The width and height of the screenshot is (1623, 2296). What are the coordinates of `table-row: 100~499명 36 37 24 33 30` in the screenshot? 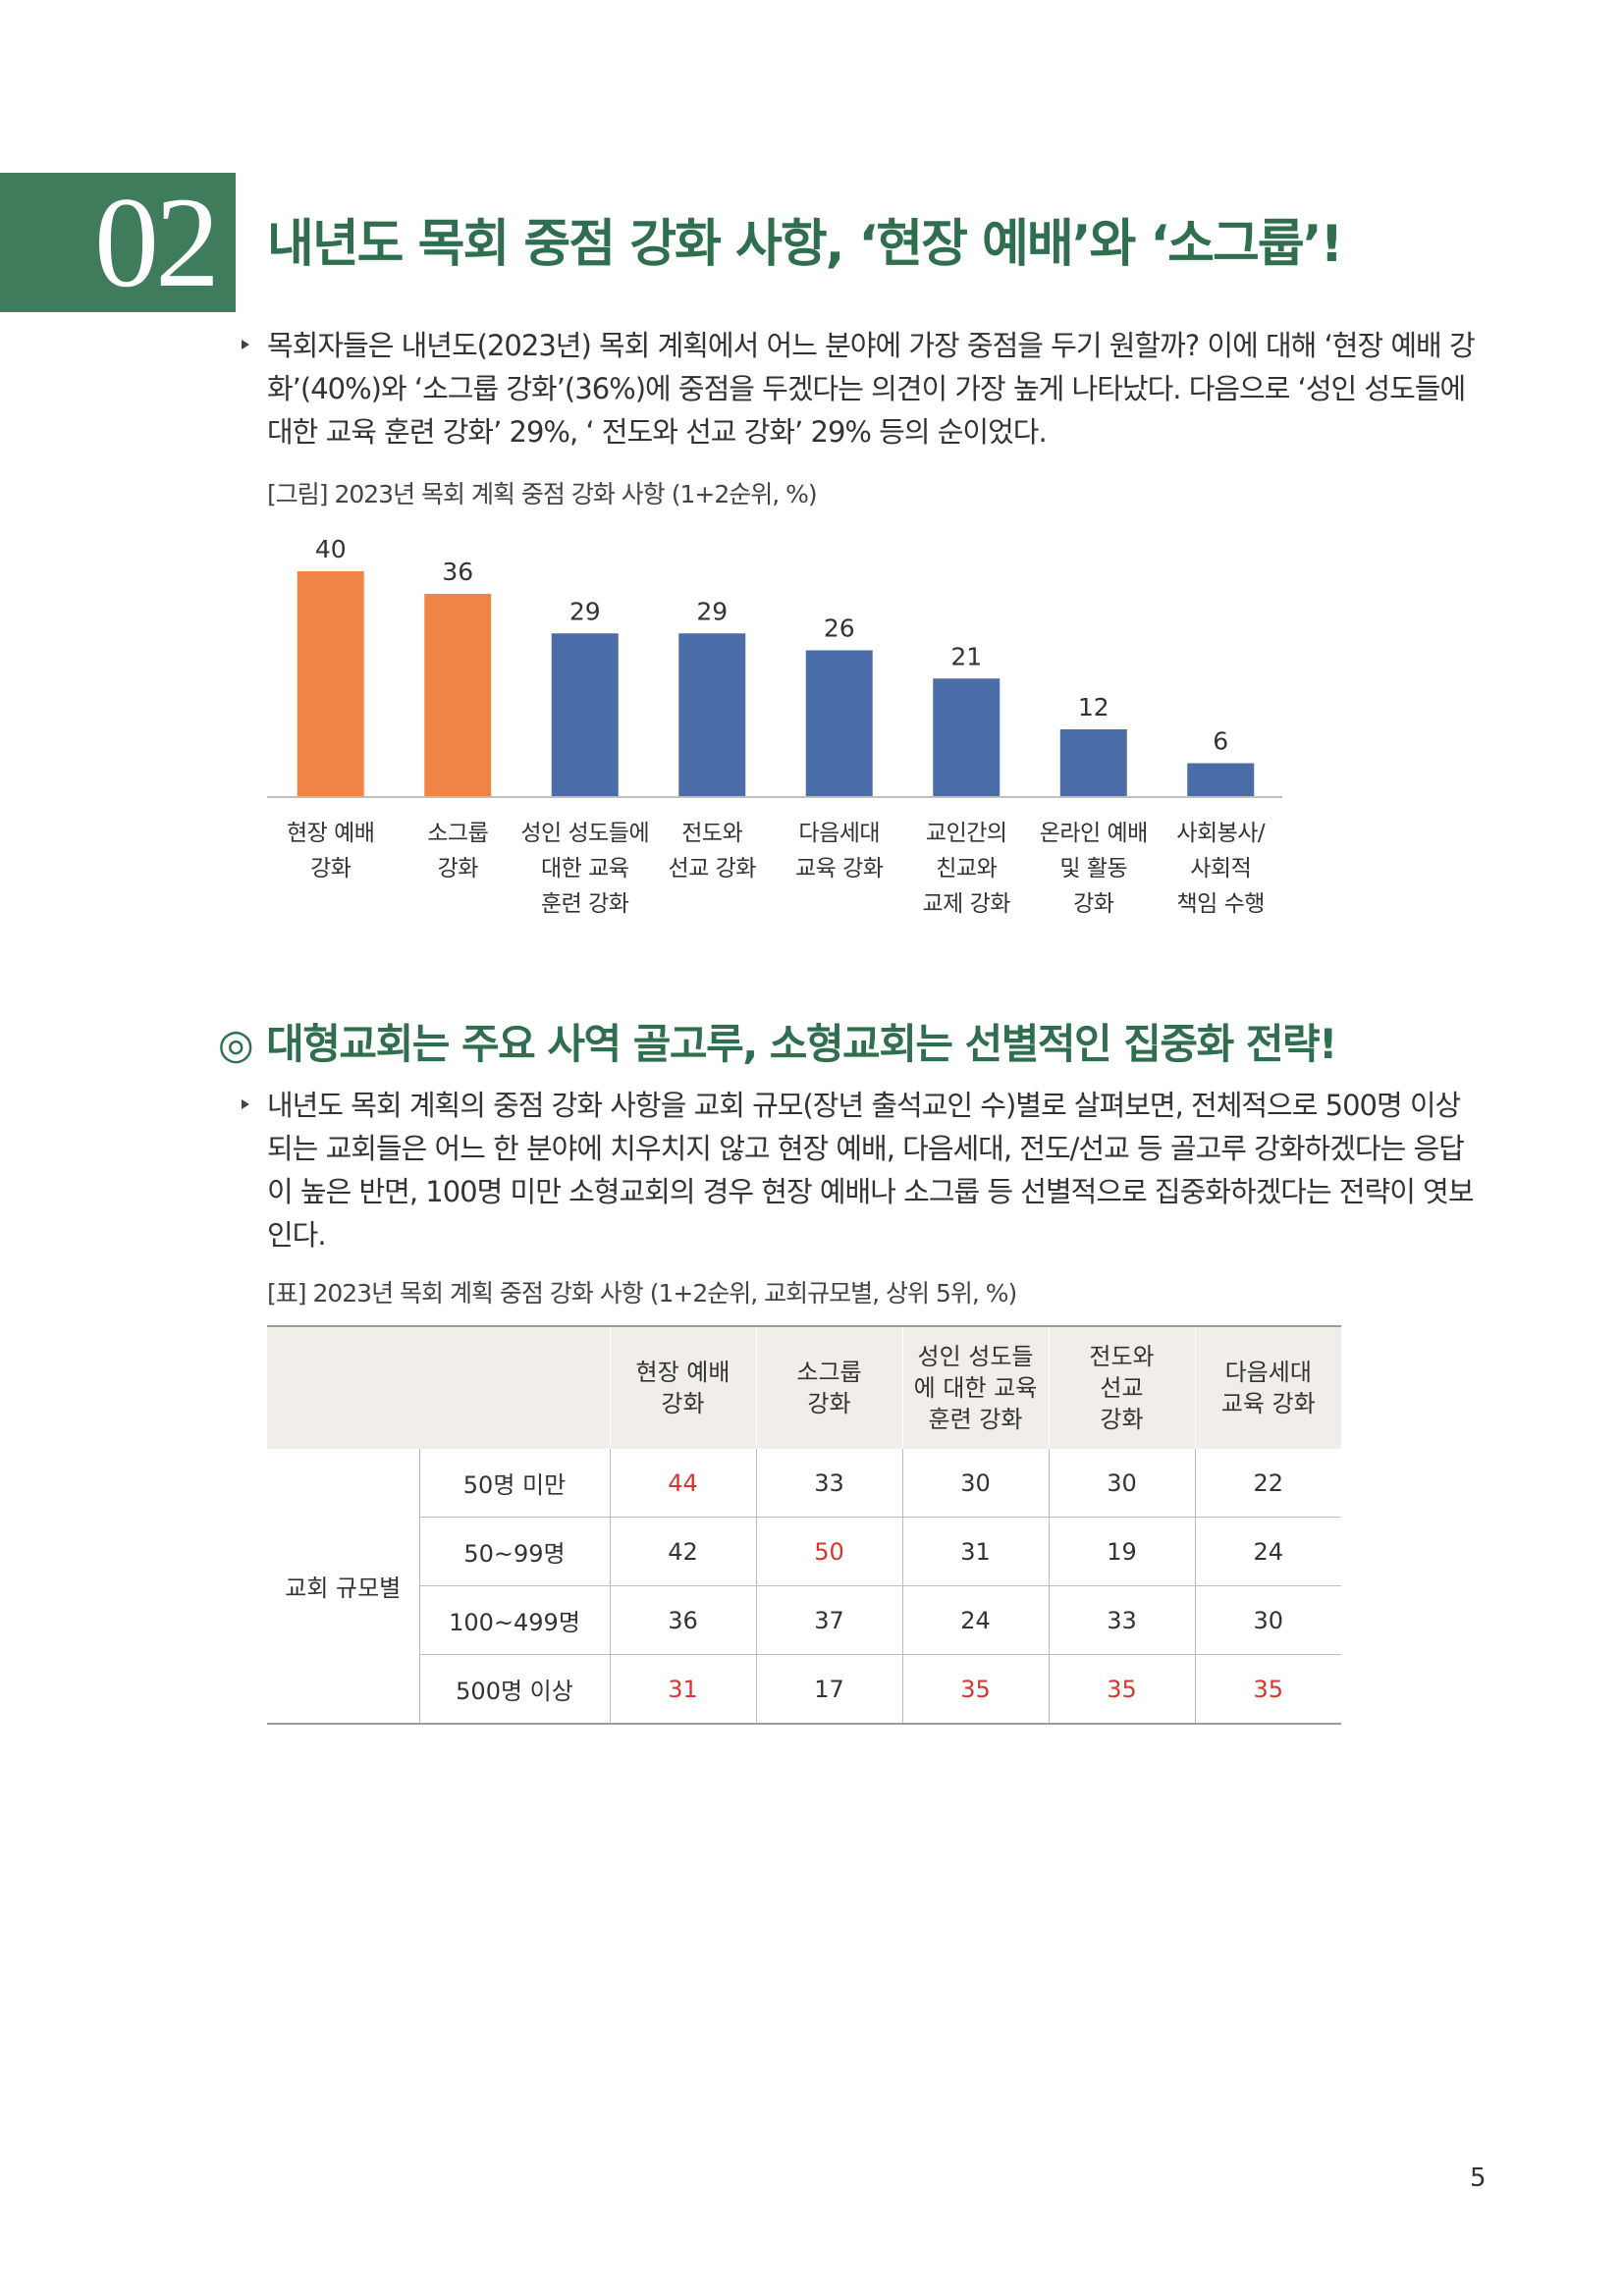 It's located at (804, 1620).